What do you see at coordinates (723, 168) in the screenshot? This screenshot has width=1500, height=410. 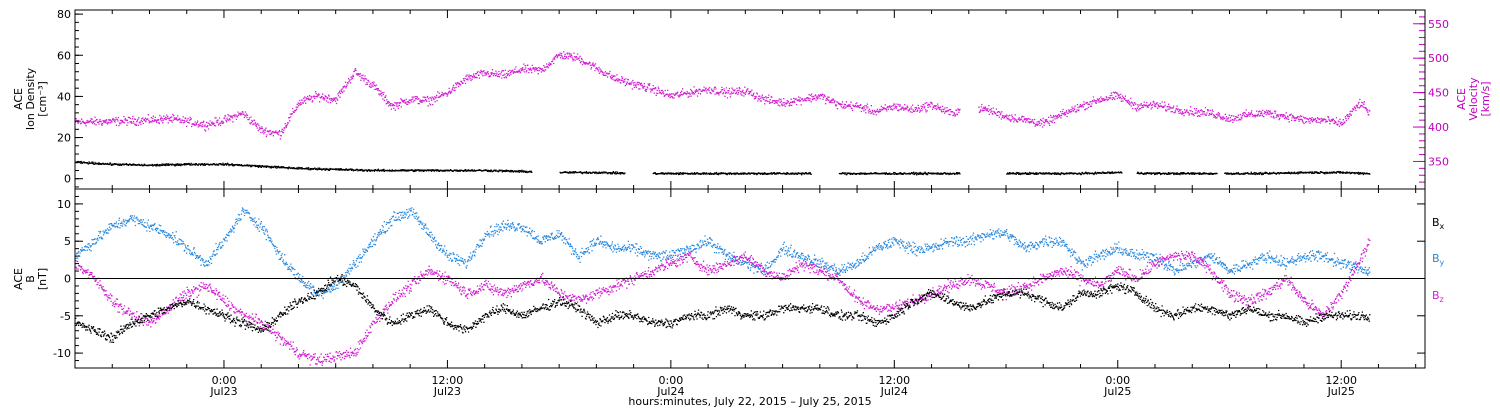 I see `density-scatter` at bounding box center [723, 168].